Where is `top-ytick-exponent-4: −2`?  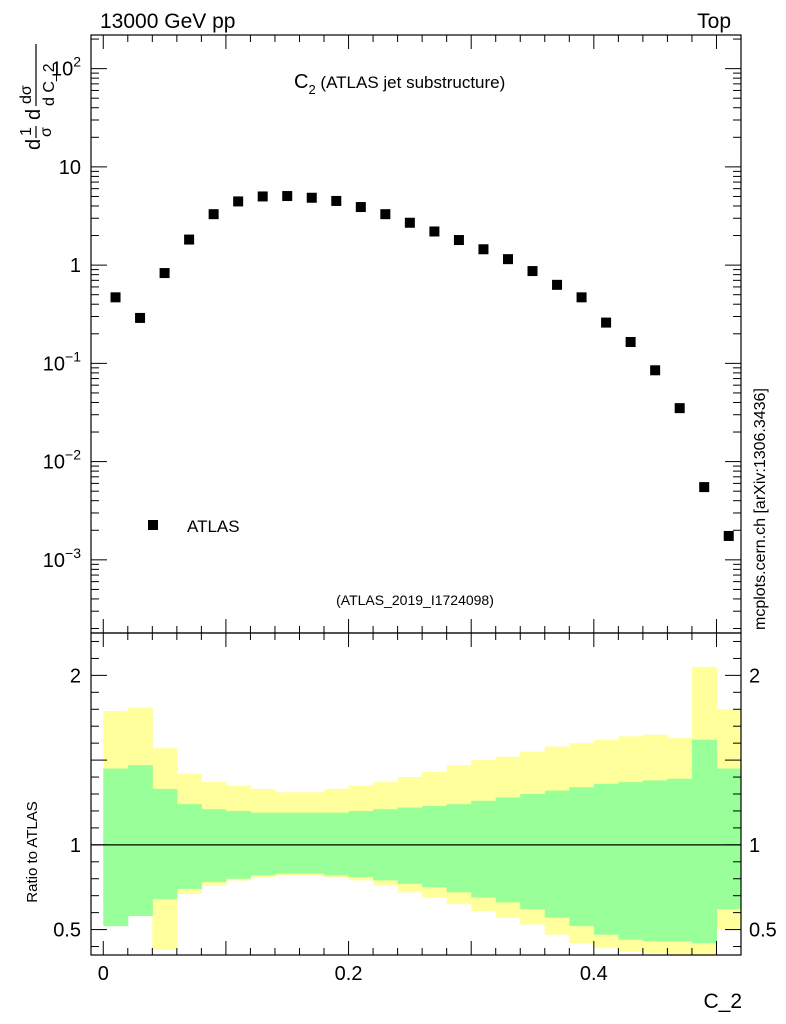 top-ytick-exponent-4: −2 is located at coordinates (73, 455).